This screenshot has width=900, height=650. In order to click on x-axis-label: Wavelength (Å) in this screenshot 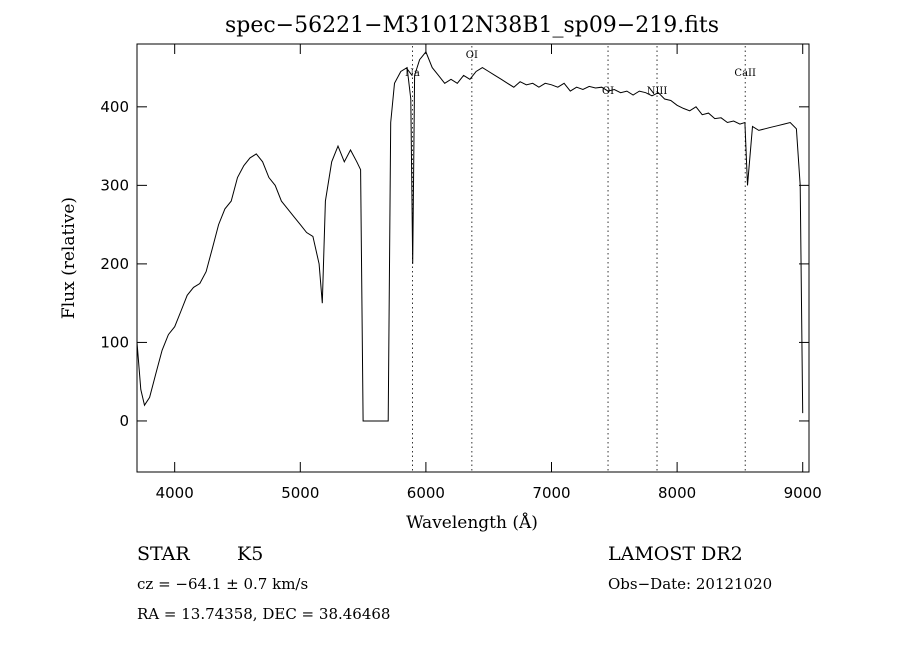, I will do `click(472, 522)`.